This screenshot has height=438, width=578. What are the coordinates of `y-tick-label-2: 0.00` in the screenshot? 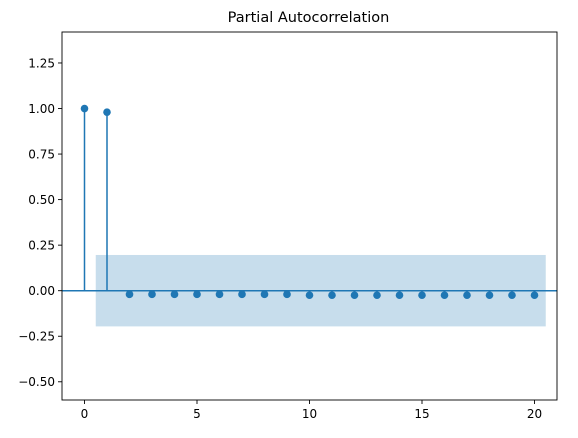 It's located at (41, 291).